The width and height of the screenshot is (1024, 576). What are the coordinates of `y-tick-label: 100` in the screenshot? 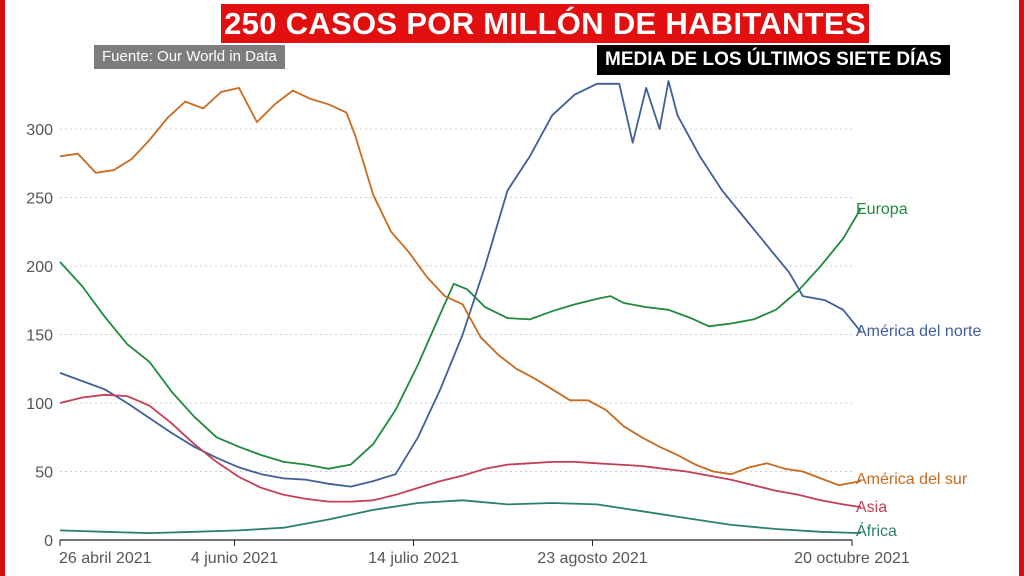 It's located at (39, 404).